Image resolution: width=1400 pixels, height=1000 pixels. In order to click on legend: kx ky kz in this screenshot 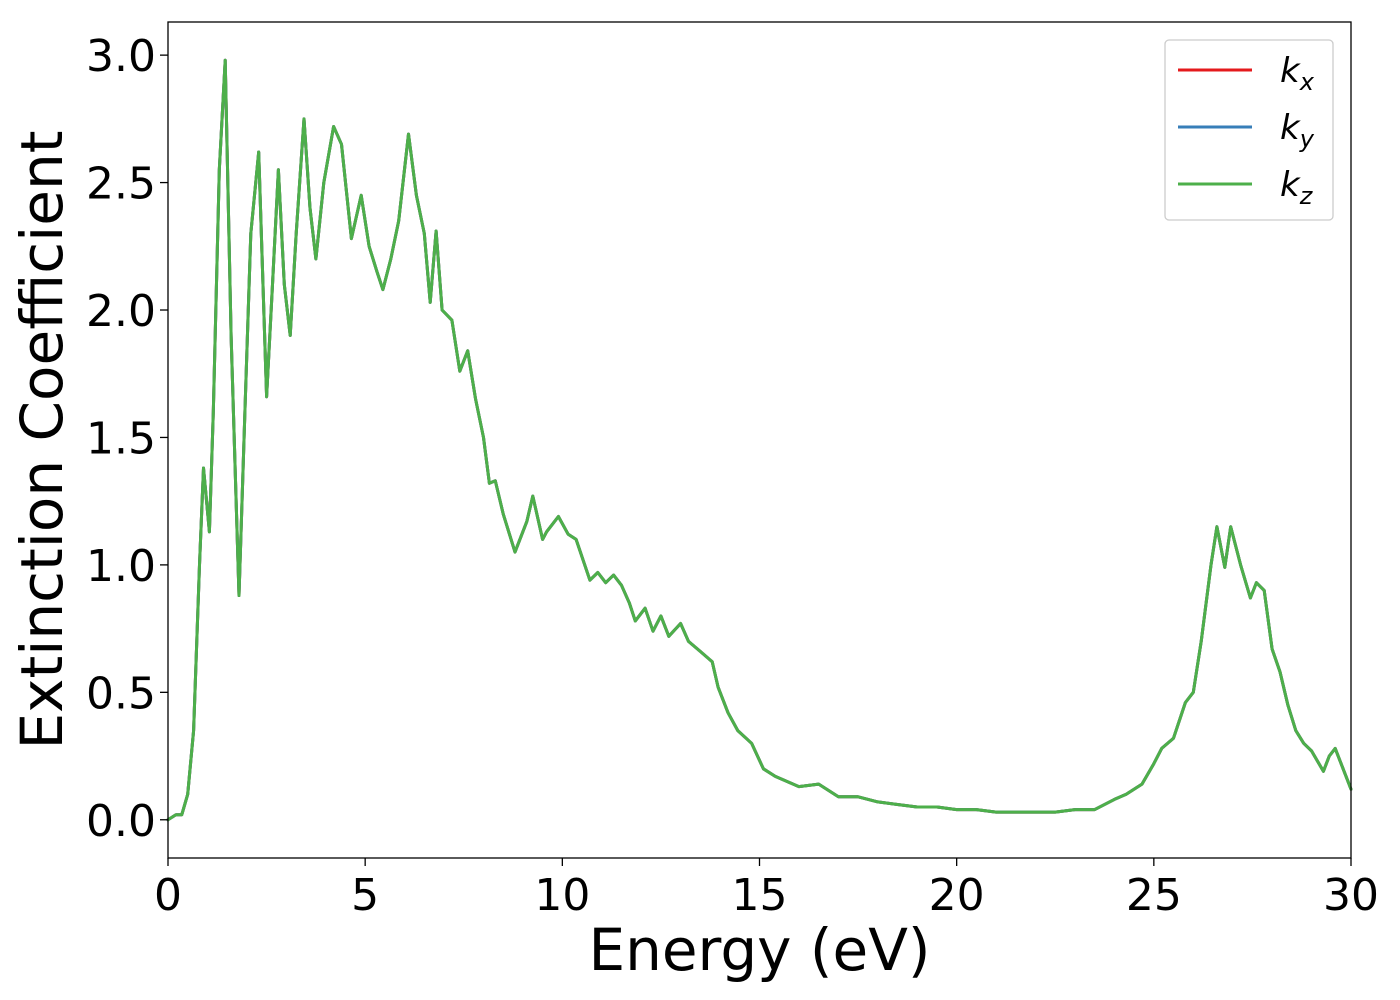, I will do `click(1249, 130)`.